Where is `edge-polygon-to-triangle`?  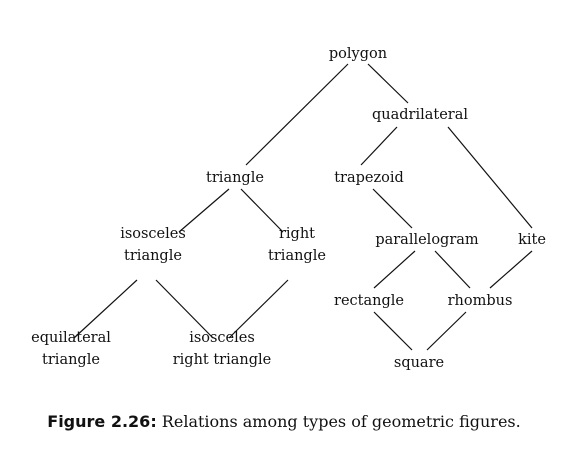 edge-polygon-to-triangle is located at coordinates (297, 114).